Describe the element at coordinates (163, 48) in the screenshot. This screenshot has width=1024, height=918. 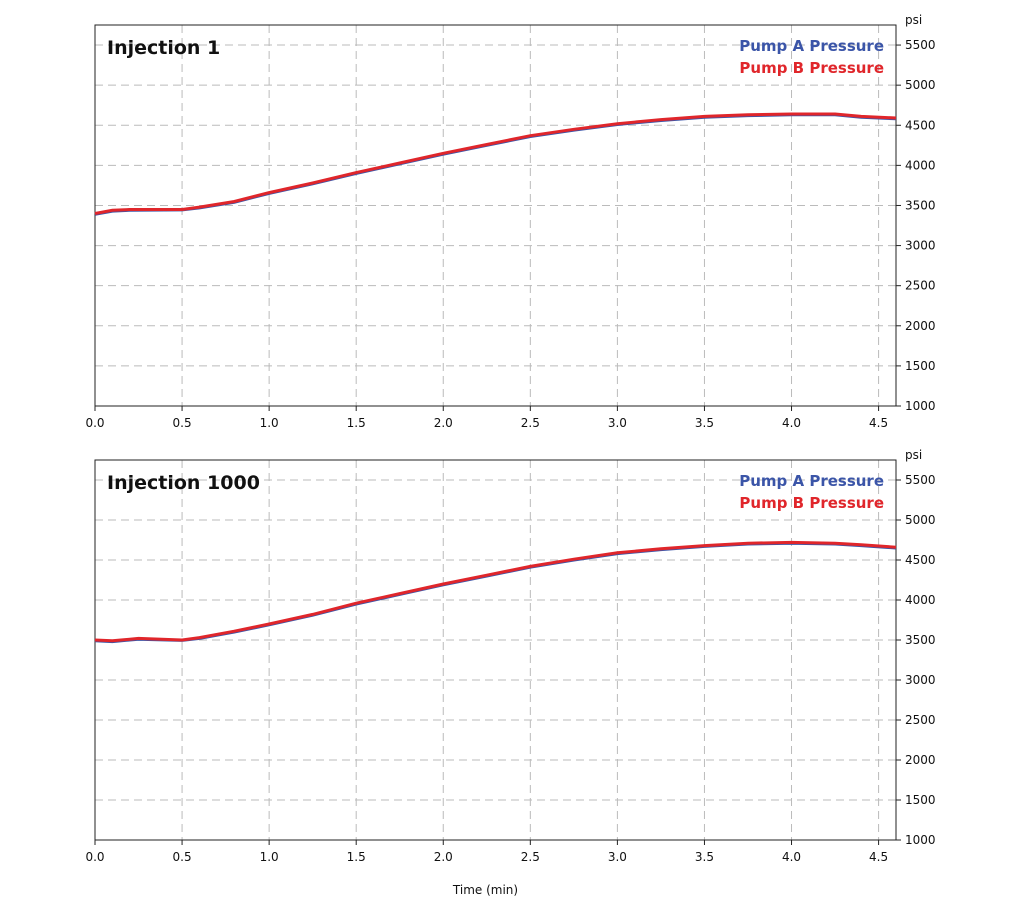
I see `chart-title: Injection 1` at that location.